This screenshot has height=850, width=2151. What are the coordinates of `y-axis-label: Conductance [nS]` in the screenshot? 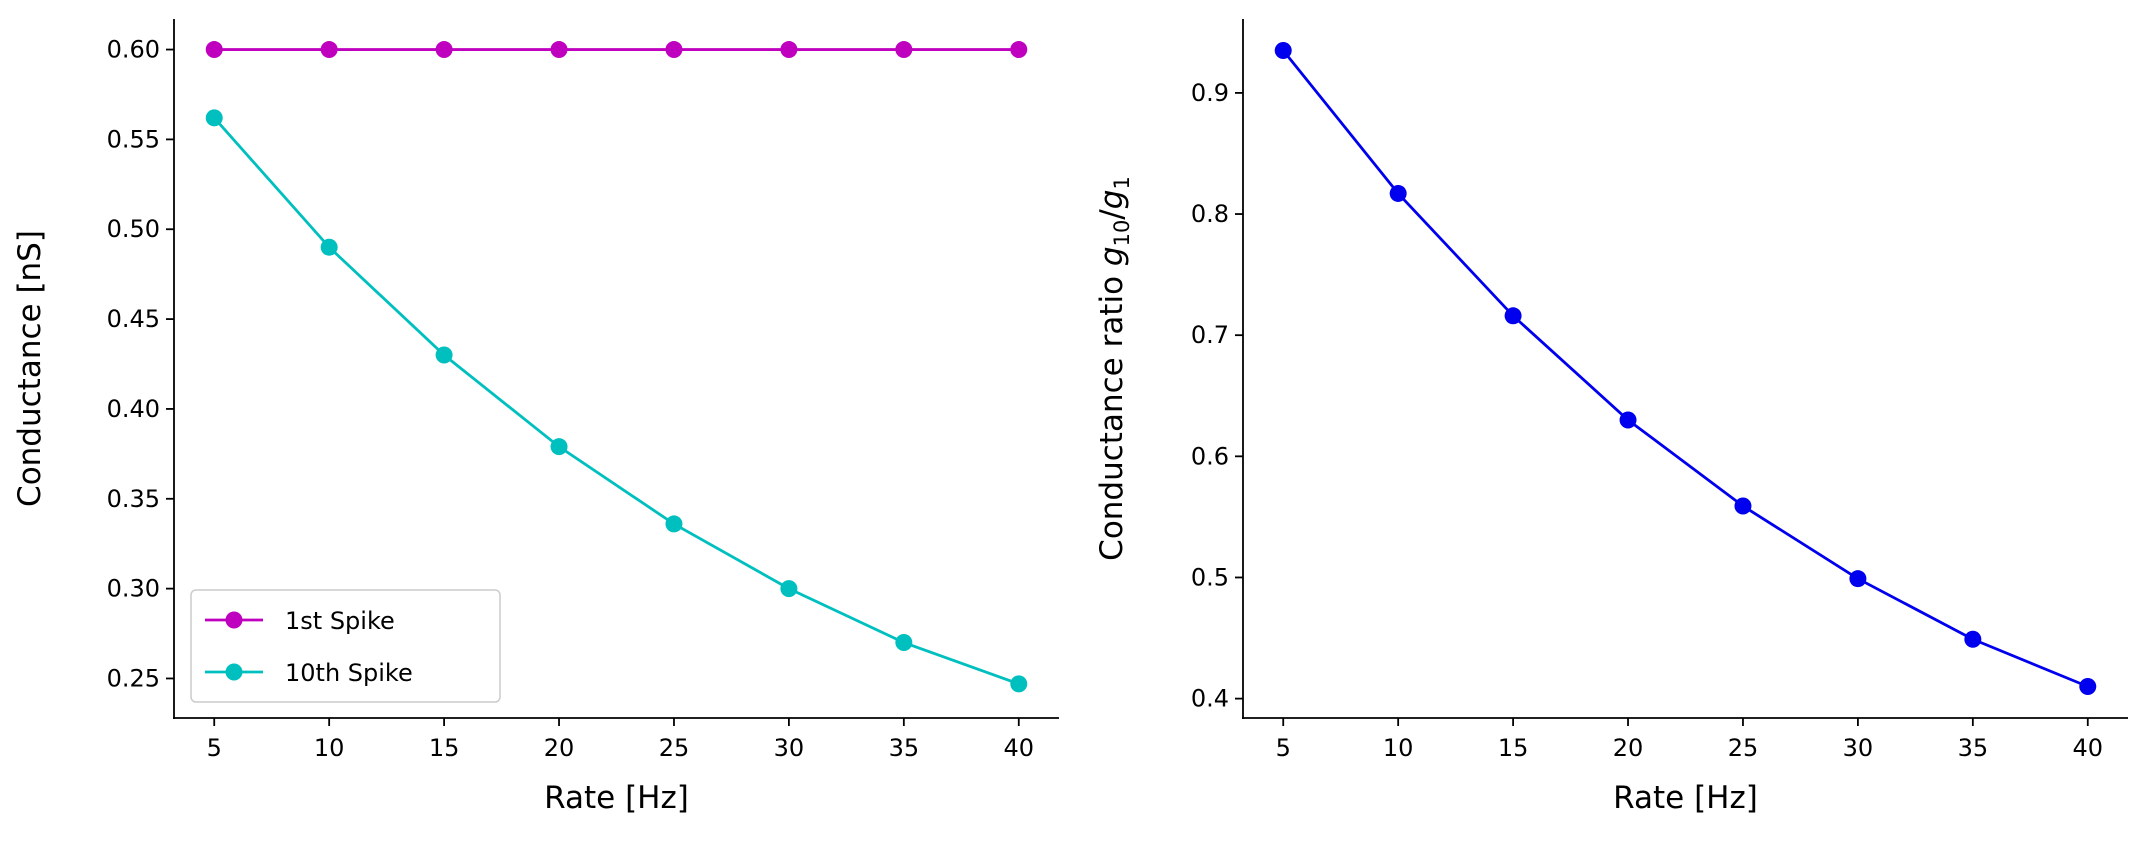 It's located at (30, 368).